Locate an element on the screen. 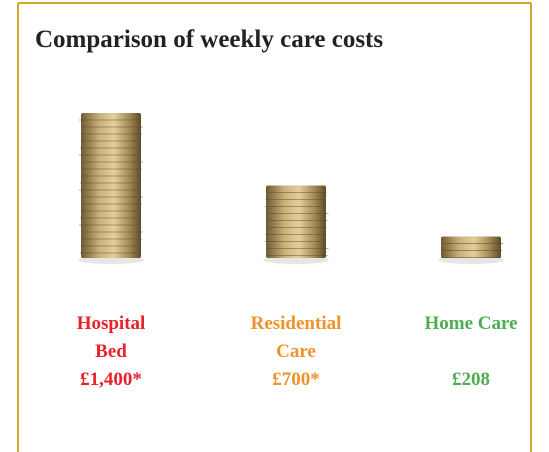  category-label: Hospital Bed is located at coordinates (111, 337).